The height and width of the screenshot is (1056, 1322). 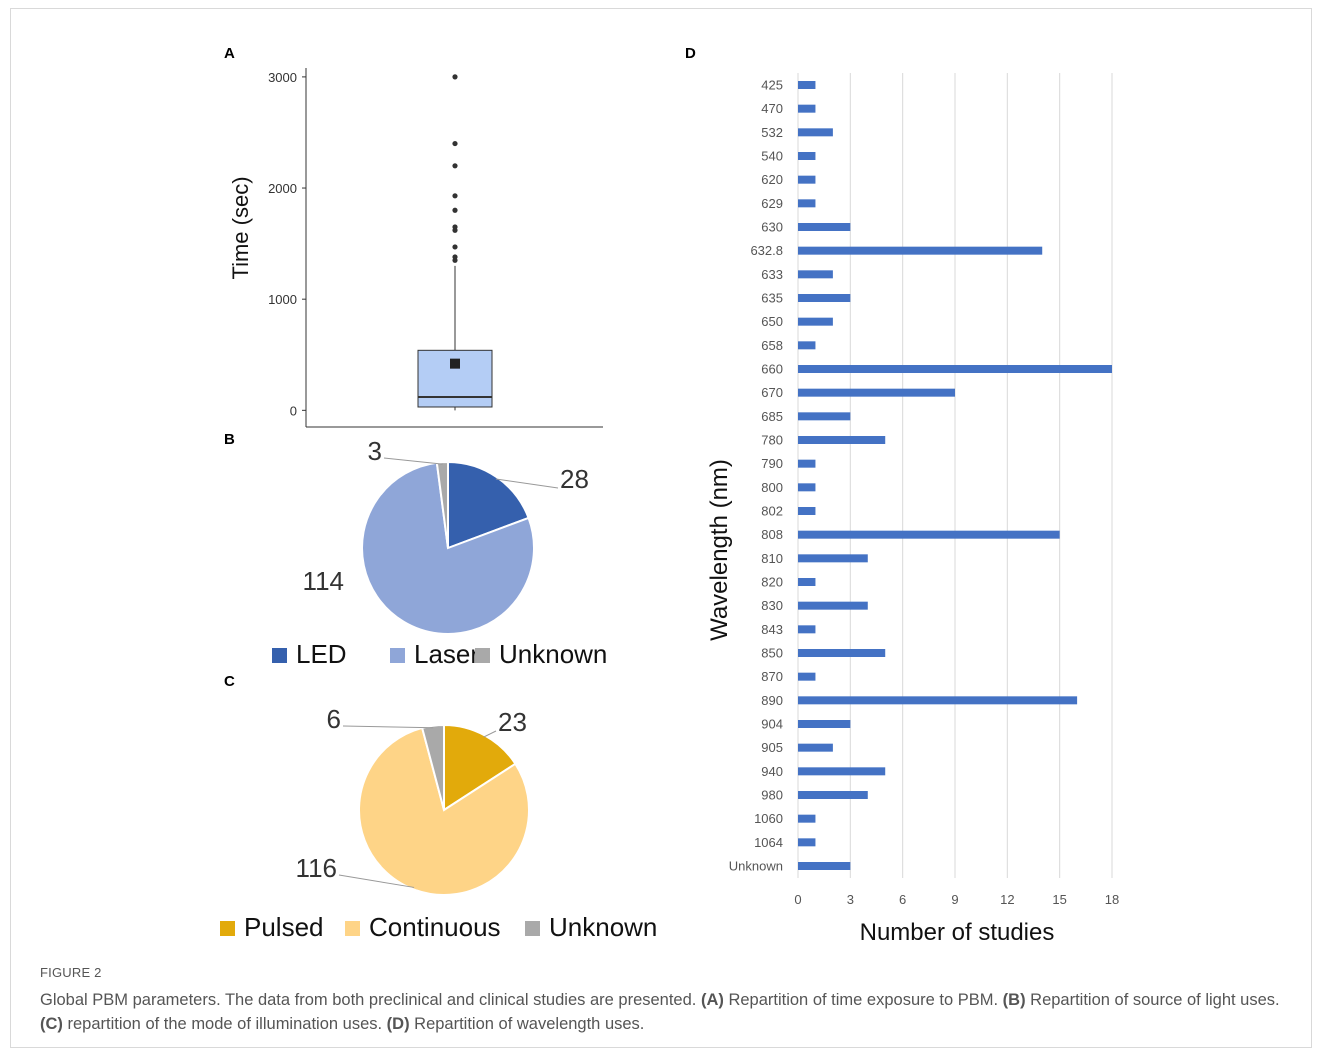 I want to click on legend-label-pulsed: Pulsed, so click(x=284, y=927).